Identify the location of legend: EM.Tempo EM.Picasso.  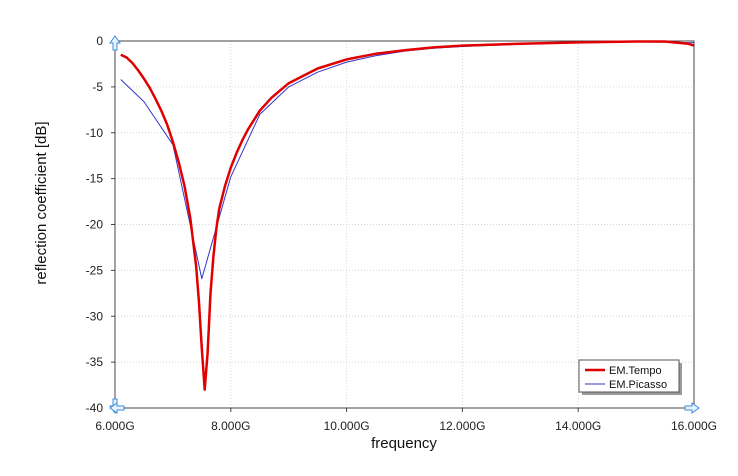
(630, 377).